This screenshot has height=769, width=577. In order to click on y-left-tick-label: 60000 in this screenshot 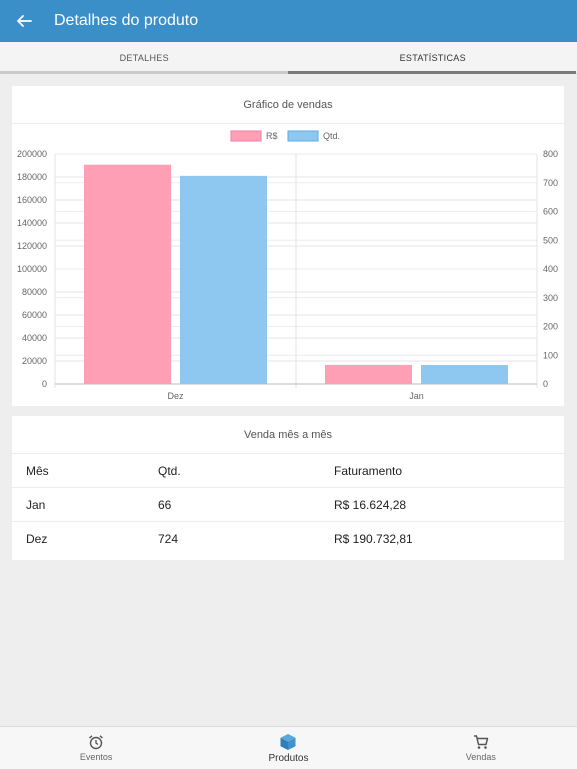, I will do `click(34, 315)`.